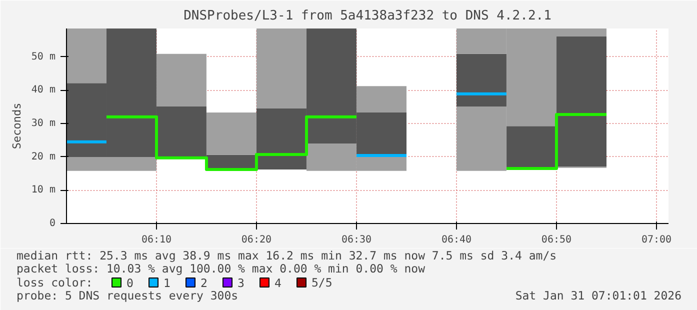 The height and width of the screenshot is (310, 697). Describe the element at coordinates (204, 283) in the screenshot. I see `legend-label: 2` at that location.